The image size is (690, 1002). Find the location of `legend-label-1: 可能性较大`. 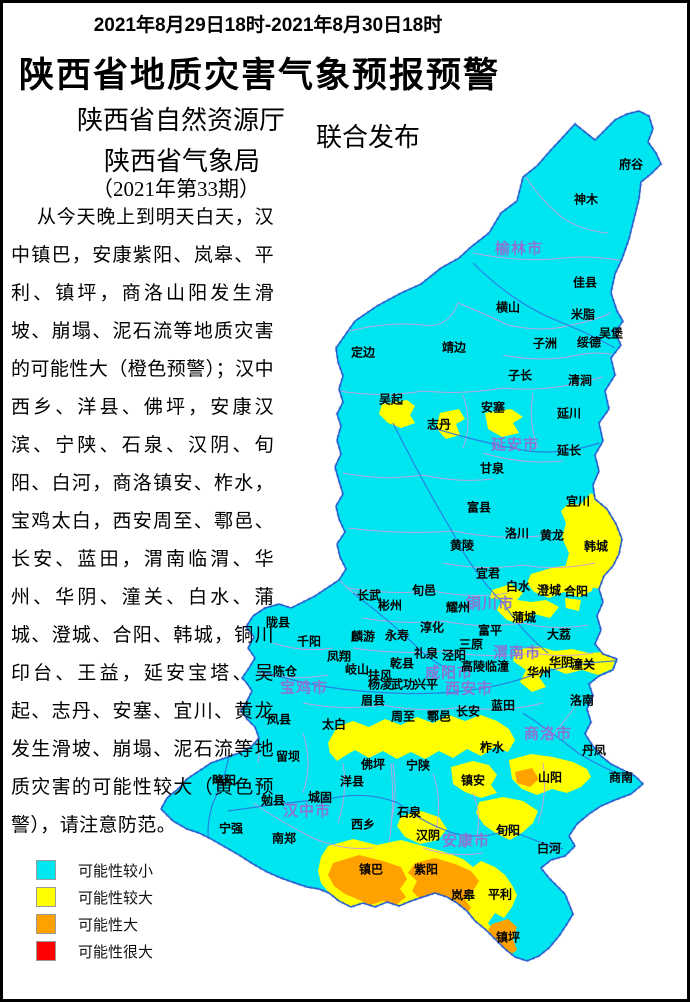

legend-label-1: 可能性较大 is located at coordinates (116, 898).